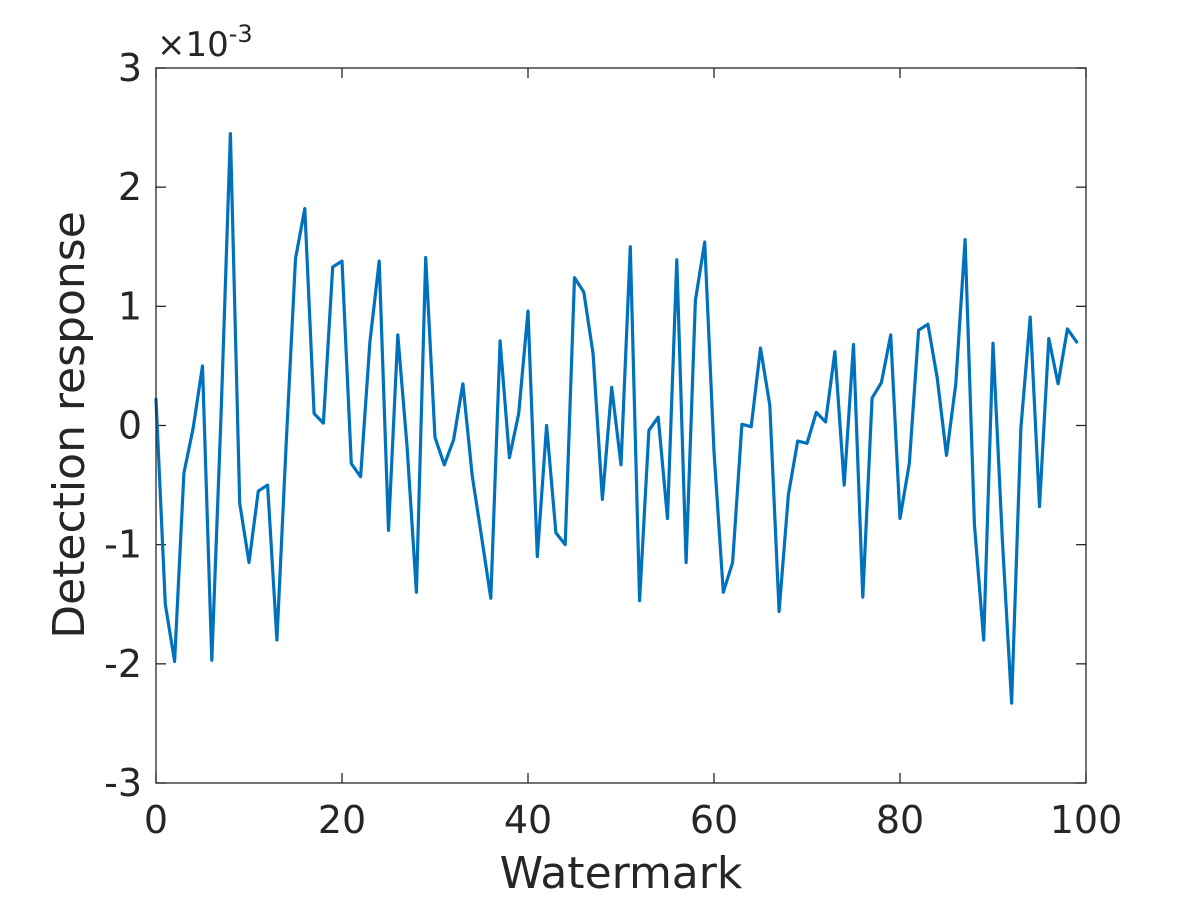  What do you see at coordinates (205, 42) in the screenshot?
I see `y-scale-factor: ×10⁻³` at bounding box center [205, 42].